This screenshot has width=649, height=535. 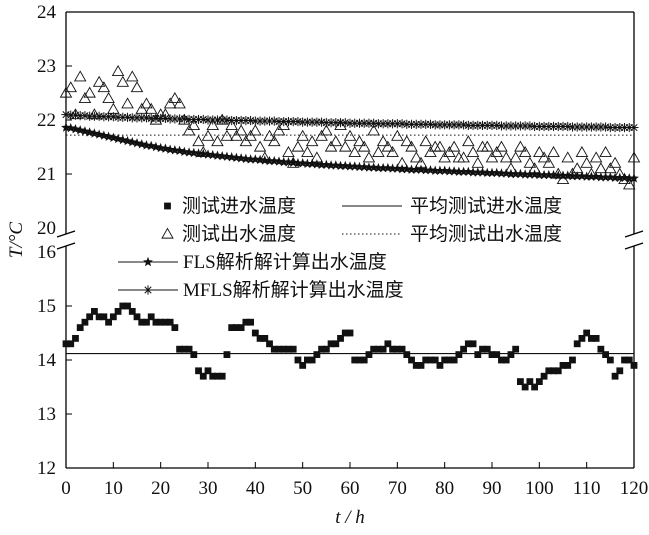 I want to click on y-tick-label: 20, so click(x=46, y=228).